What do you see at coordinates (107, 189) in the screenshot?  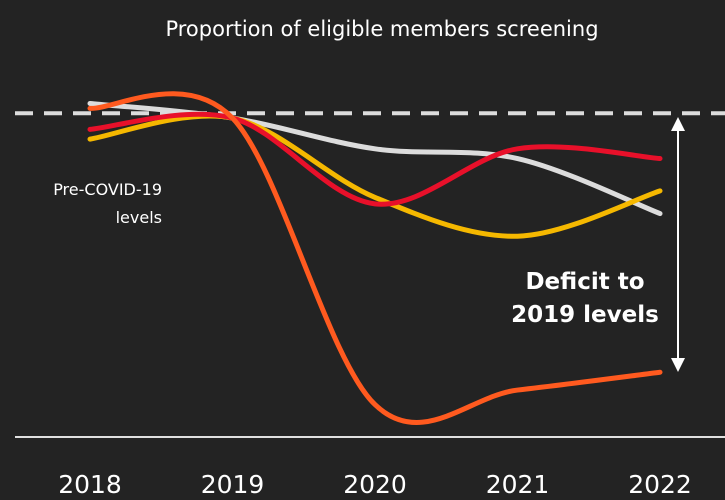 I see `reference-label-line: Pre-COVID-19` at bounding box center [107, 189].